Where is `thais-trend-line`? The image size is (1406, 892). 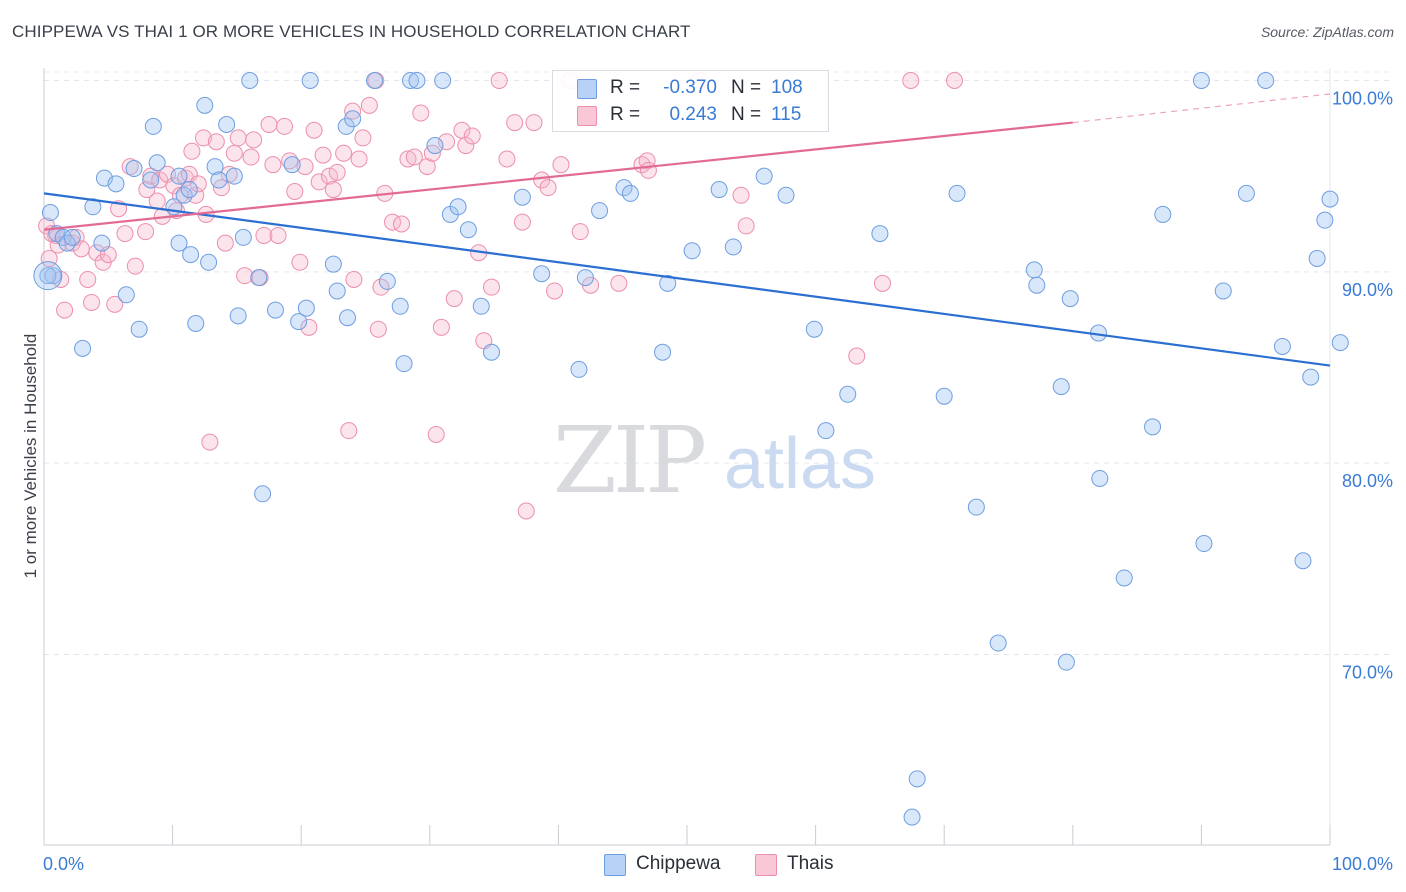
thais-trend-line is located at coordinates (558, 176).